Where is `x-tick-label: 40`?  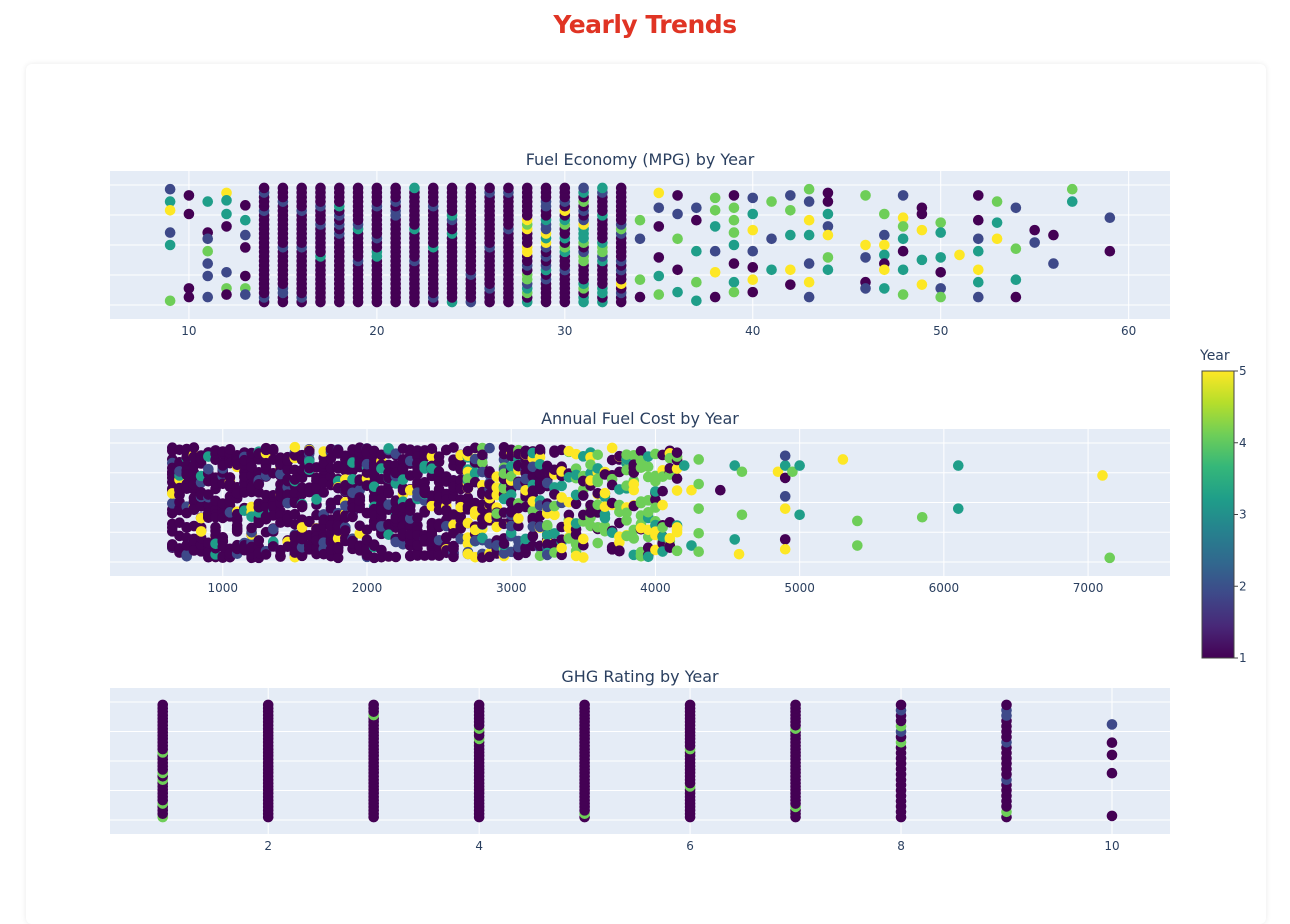 x-tick-label: 40 is located at coordinates (752, 331).